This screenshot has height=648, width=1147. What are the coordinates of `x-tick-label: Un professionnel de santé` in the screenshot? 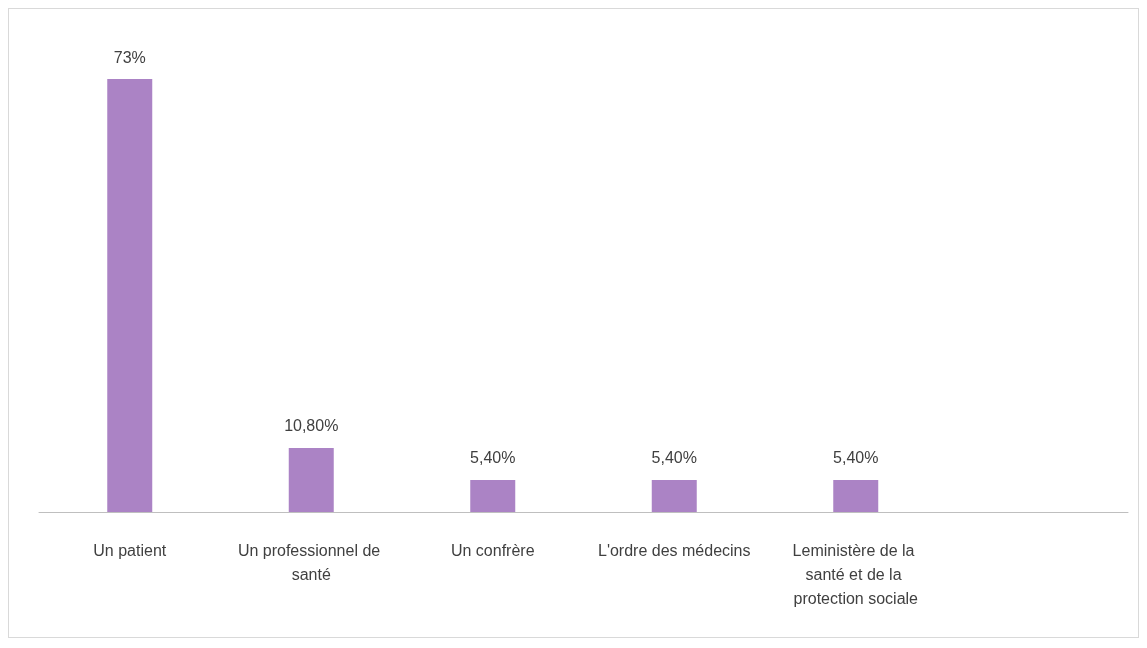 It's located at (311, 562).